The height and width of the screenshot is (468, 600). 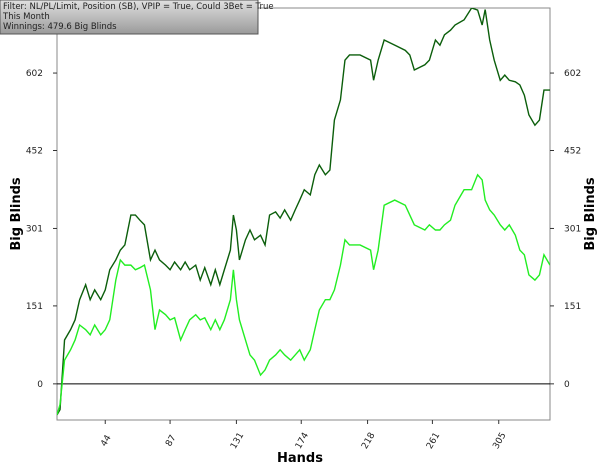 I want to click on x-tick-label: 305, so click(x=499, y=441).